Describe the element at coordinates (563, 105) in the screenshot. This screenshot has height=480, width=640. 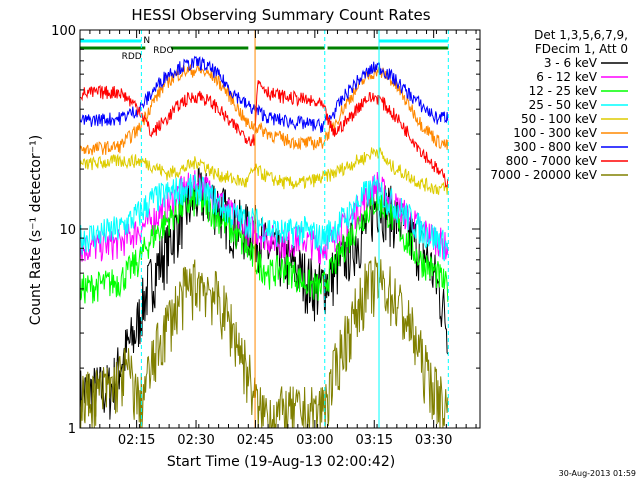
I see `legend-label-3: 25 - 50 keV` at that location.